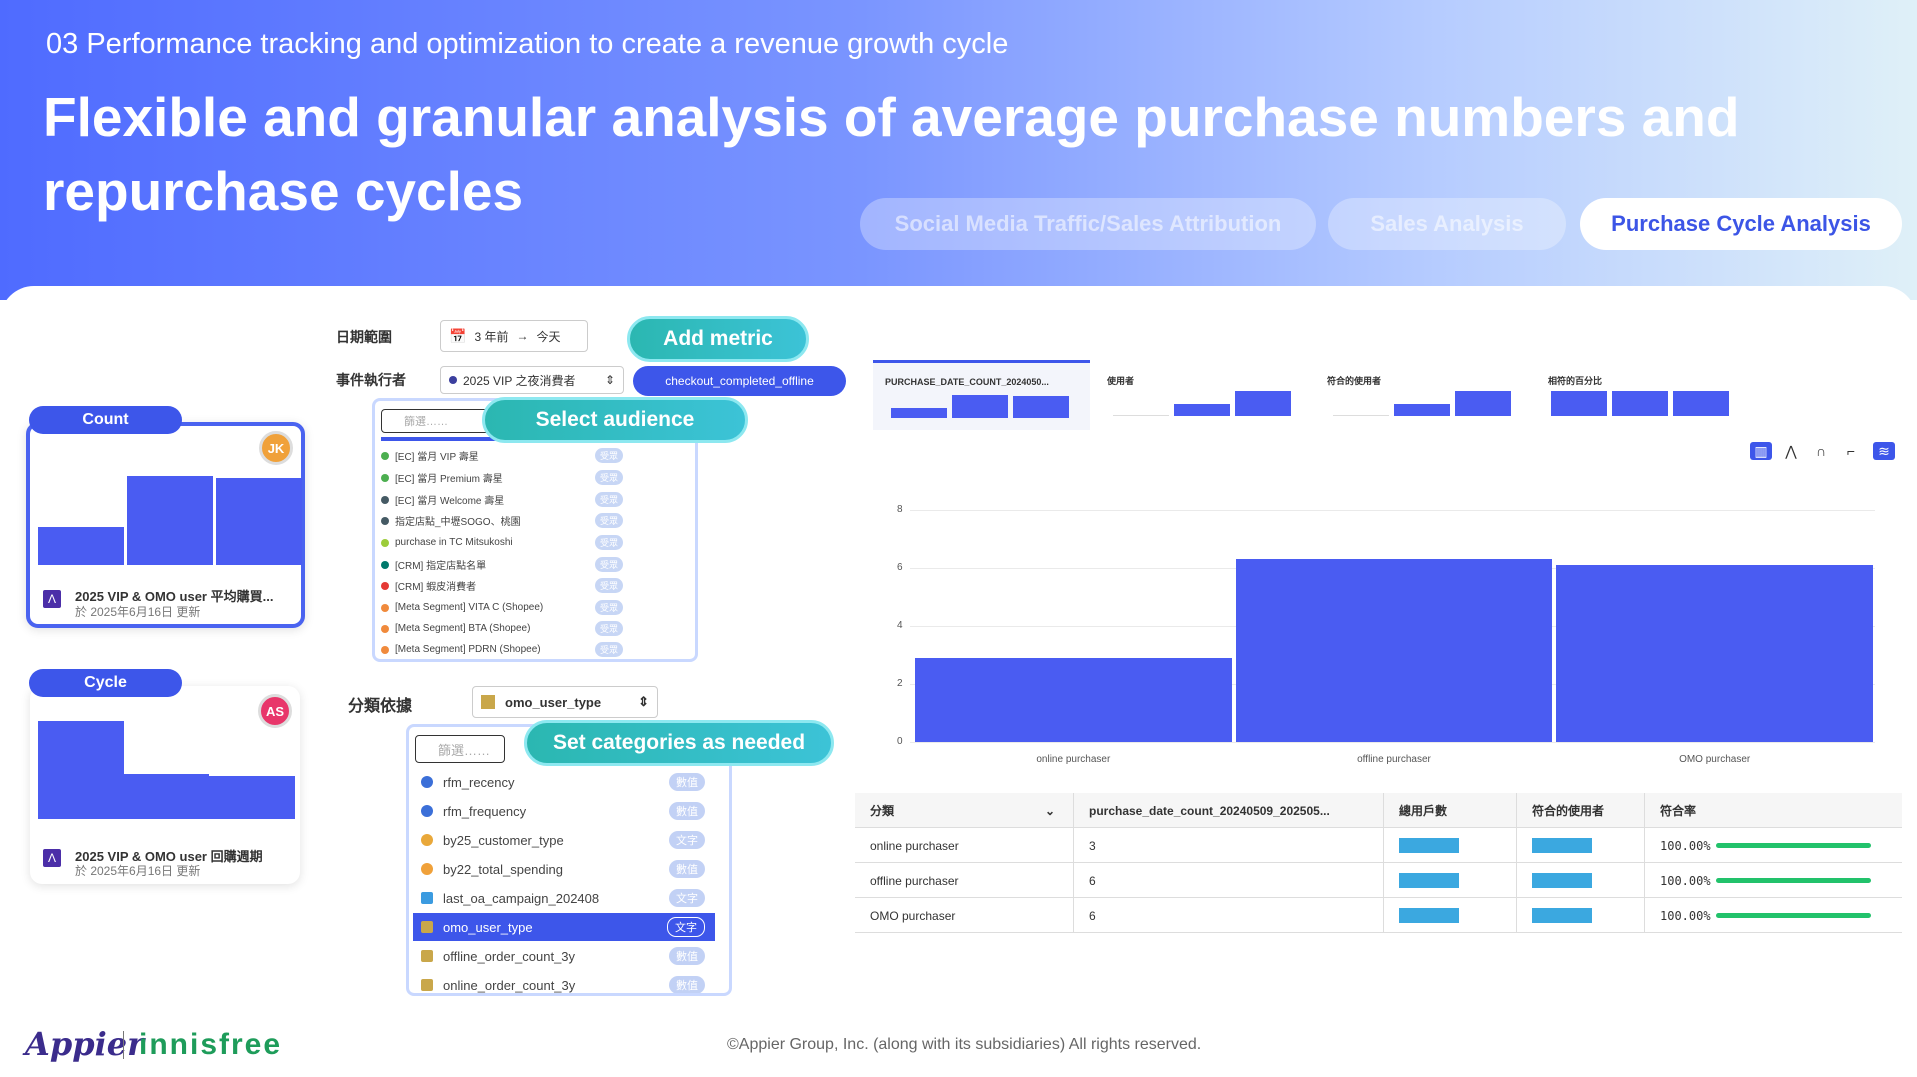 This screenshot has width=1917, height=1077. I want to click on avatar: JK, so click(276, 448).